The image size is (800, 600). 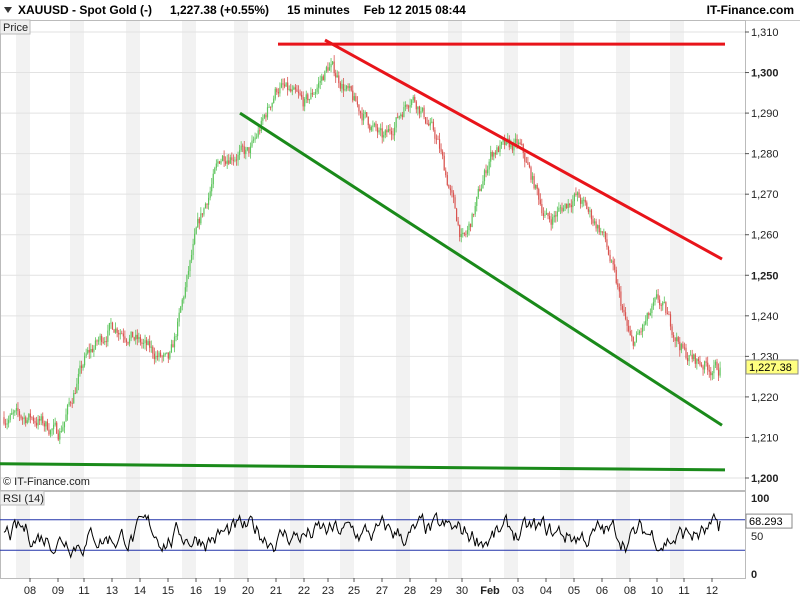 I want to click on x-tick-label: 04, so click(x=546, y=591).